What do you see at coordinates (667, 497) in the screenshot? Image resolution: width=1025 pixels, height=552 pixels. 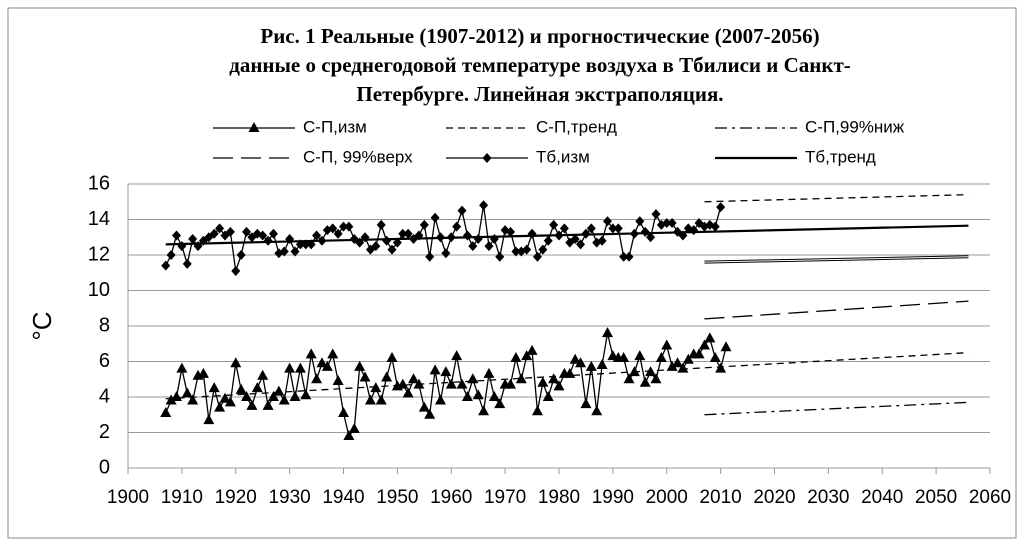 I see `x-tick-label: 2000` at bounding box center [667, 497].